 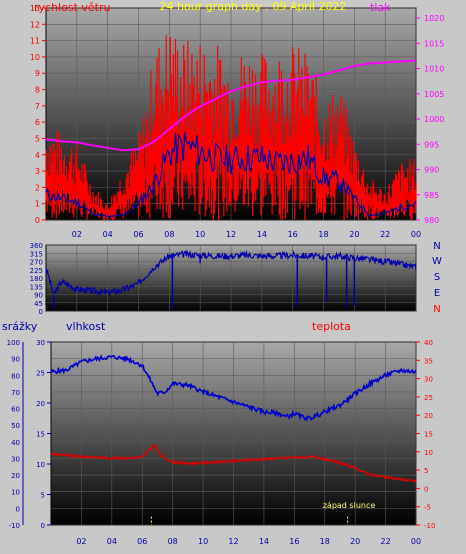 I want to click on pressure-tick-label: 1005, so click(x=434, y=94).